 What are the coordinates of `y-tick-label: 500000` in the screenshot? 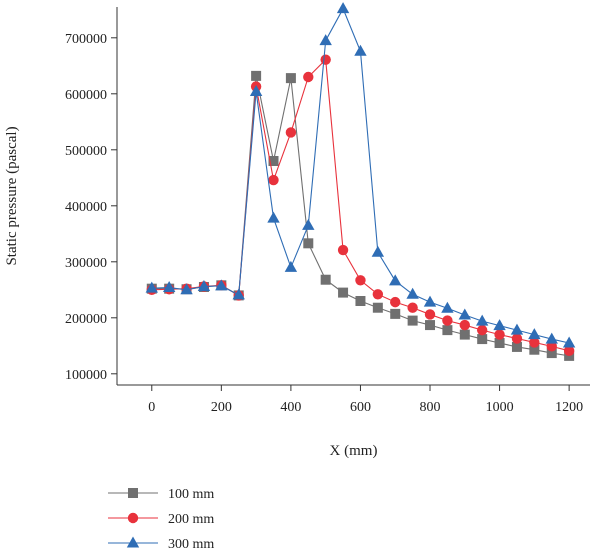 It's located at (86, 151).